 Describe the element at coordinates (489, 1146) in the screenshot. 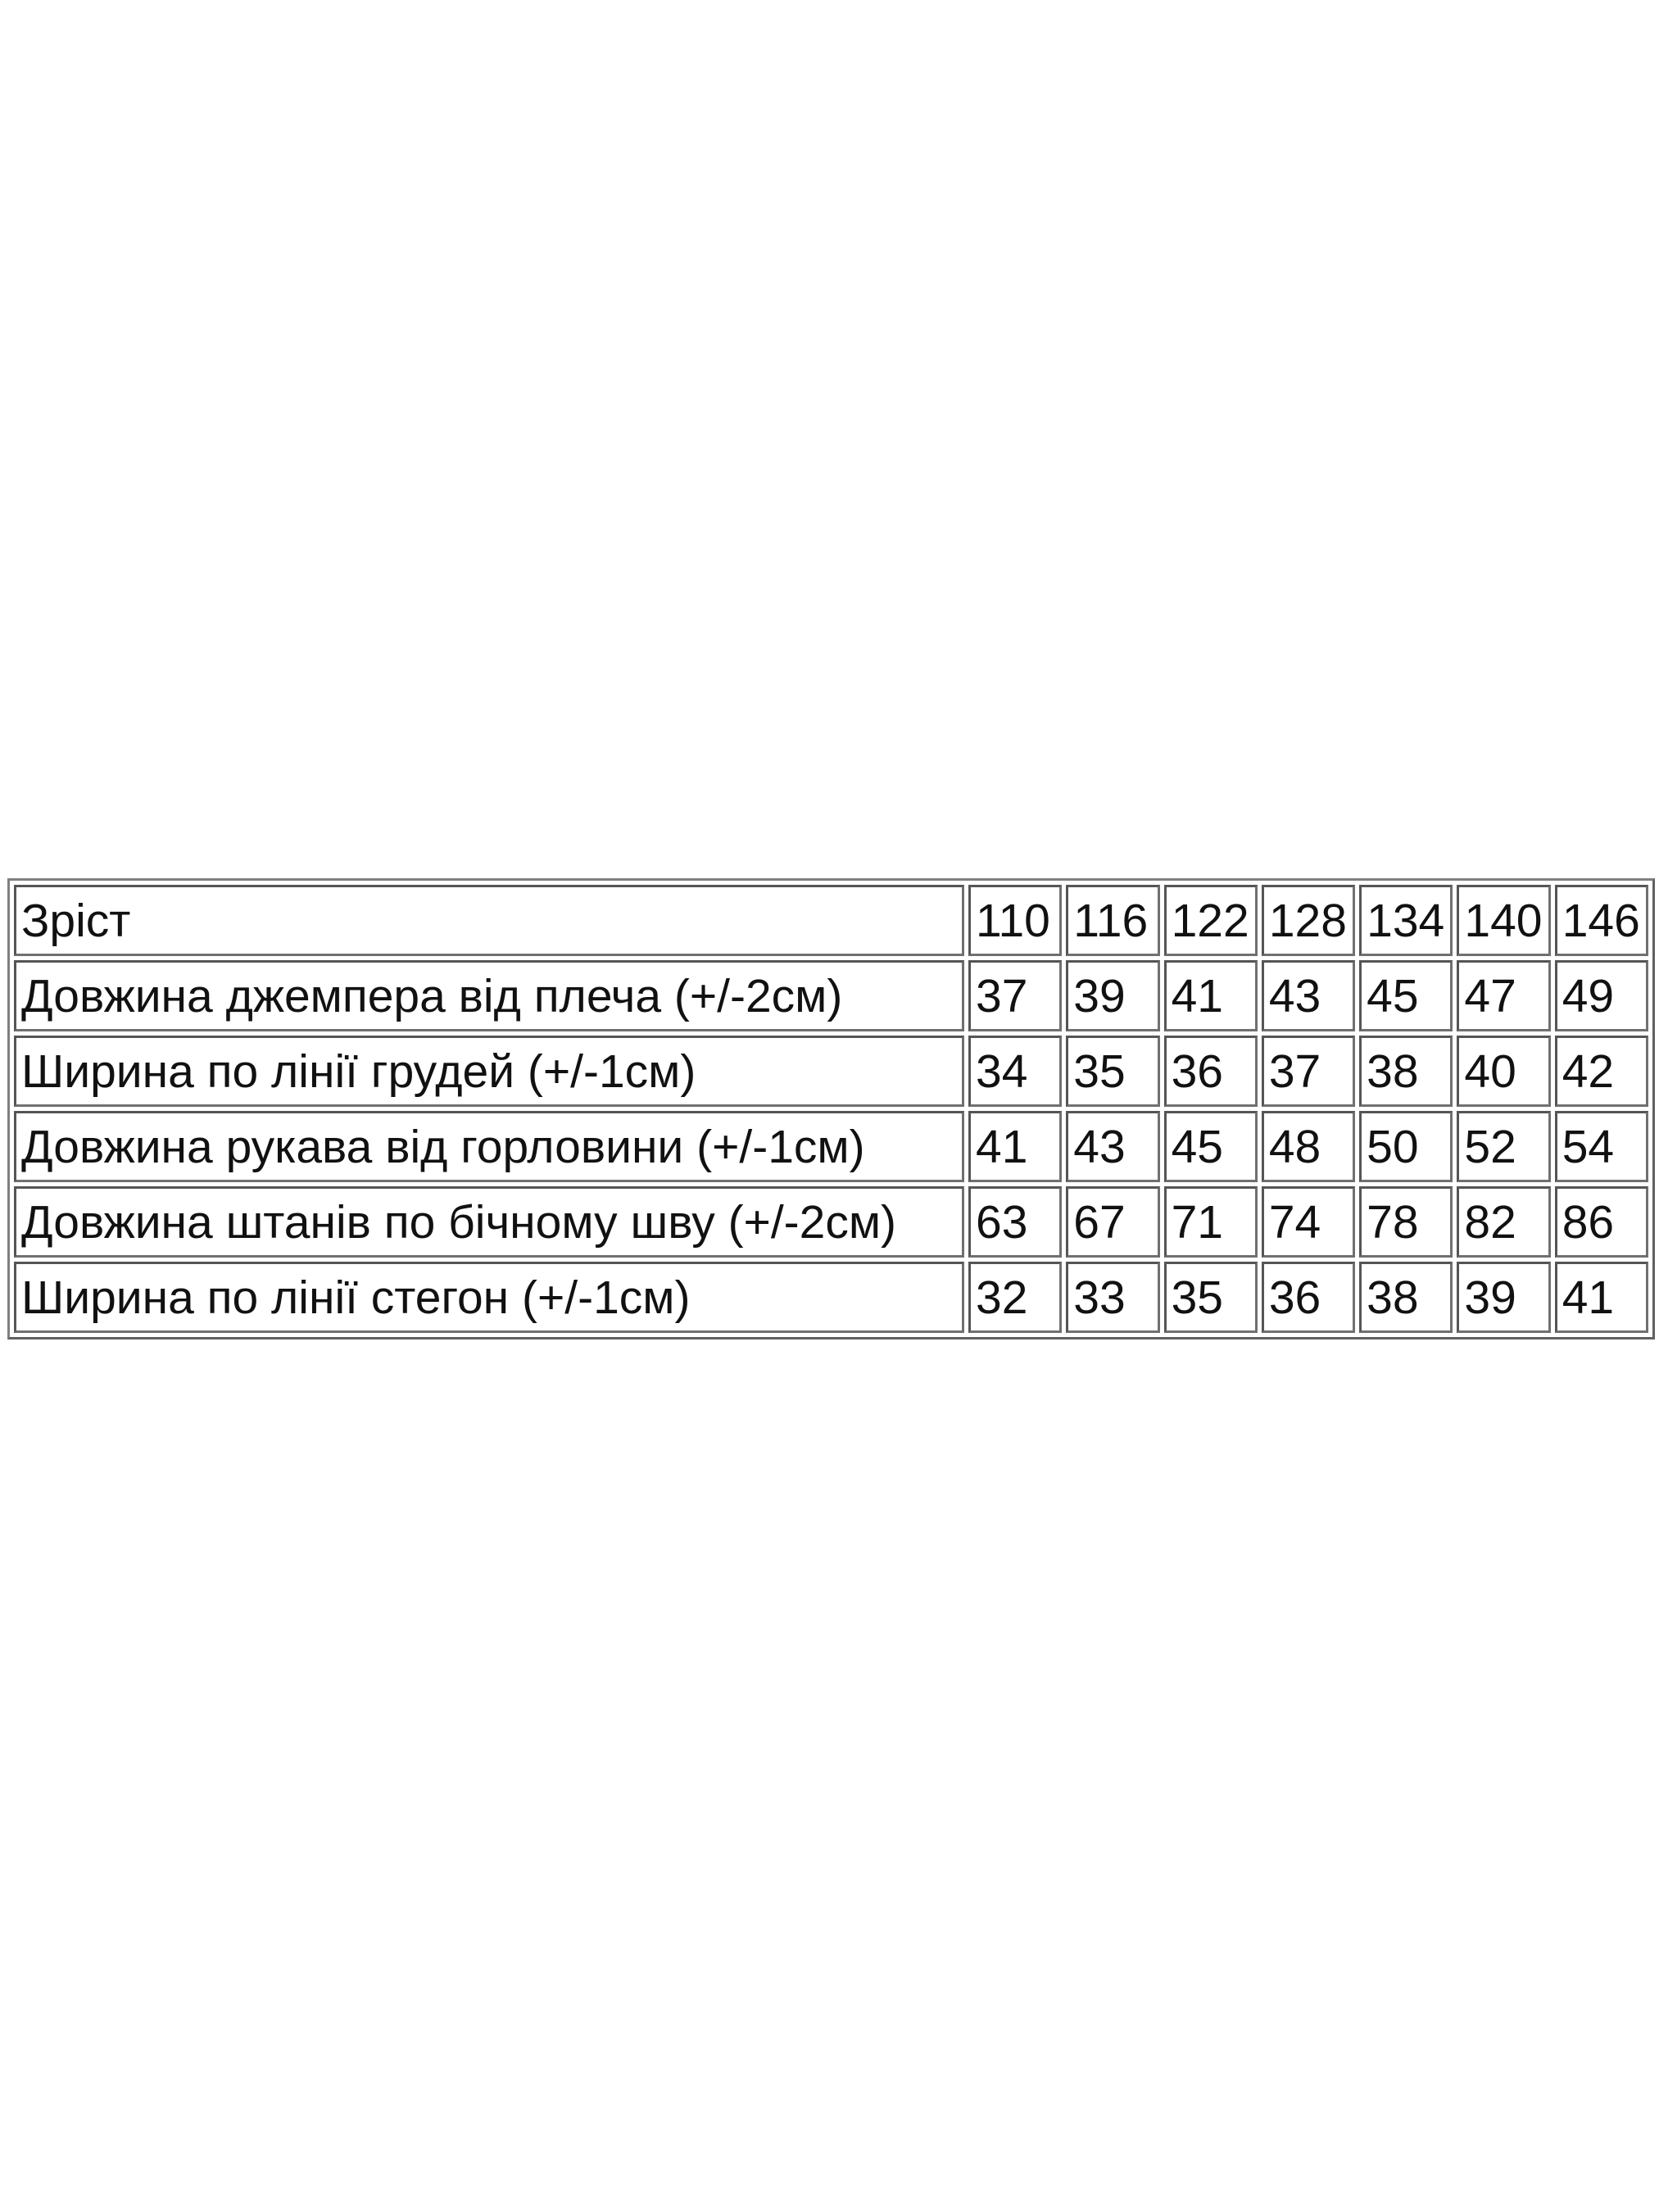

I see `row-label: Довжина рукава від горловини (+/-1см)` at that location.